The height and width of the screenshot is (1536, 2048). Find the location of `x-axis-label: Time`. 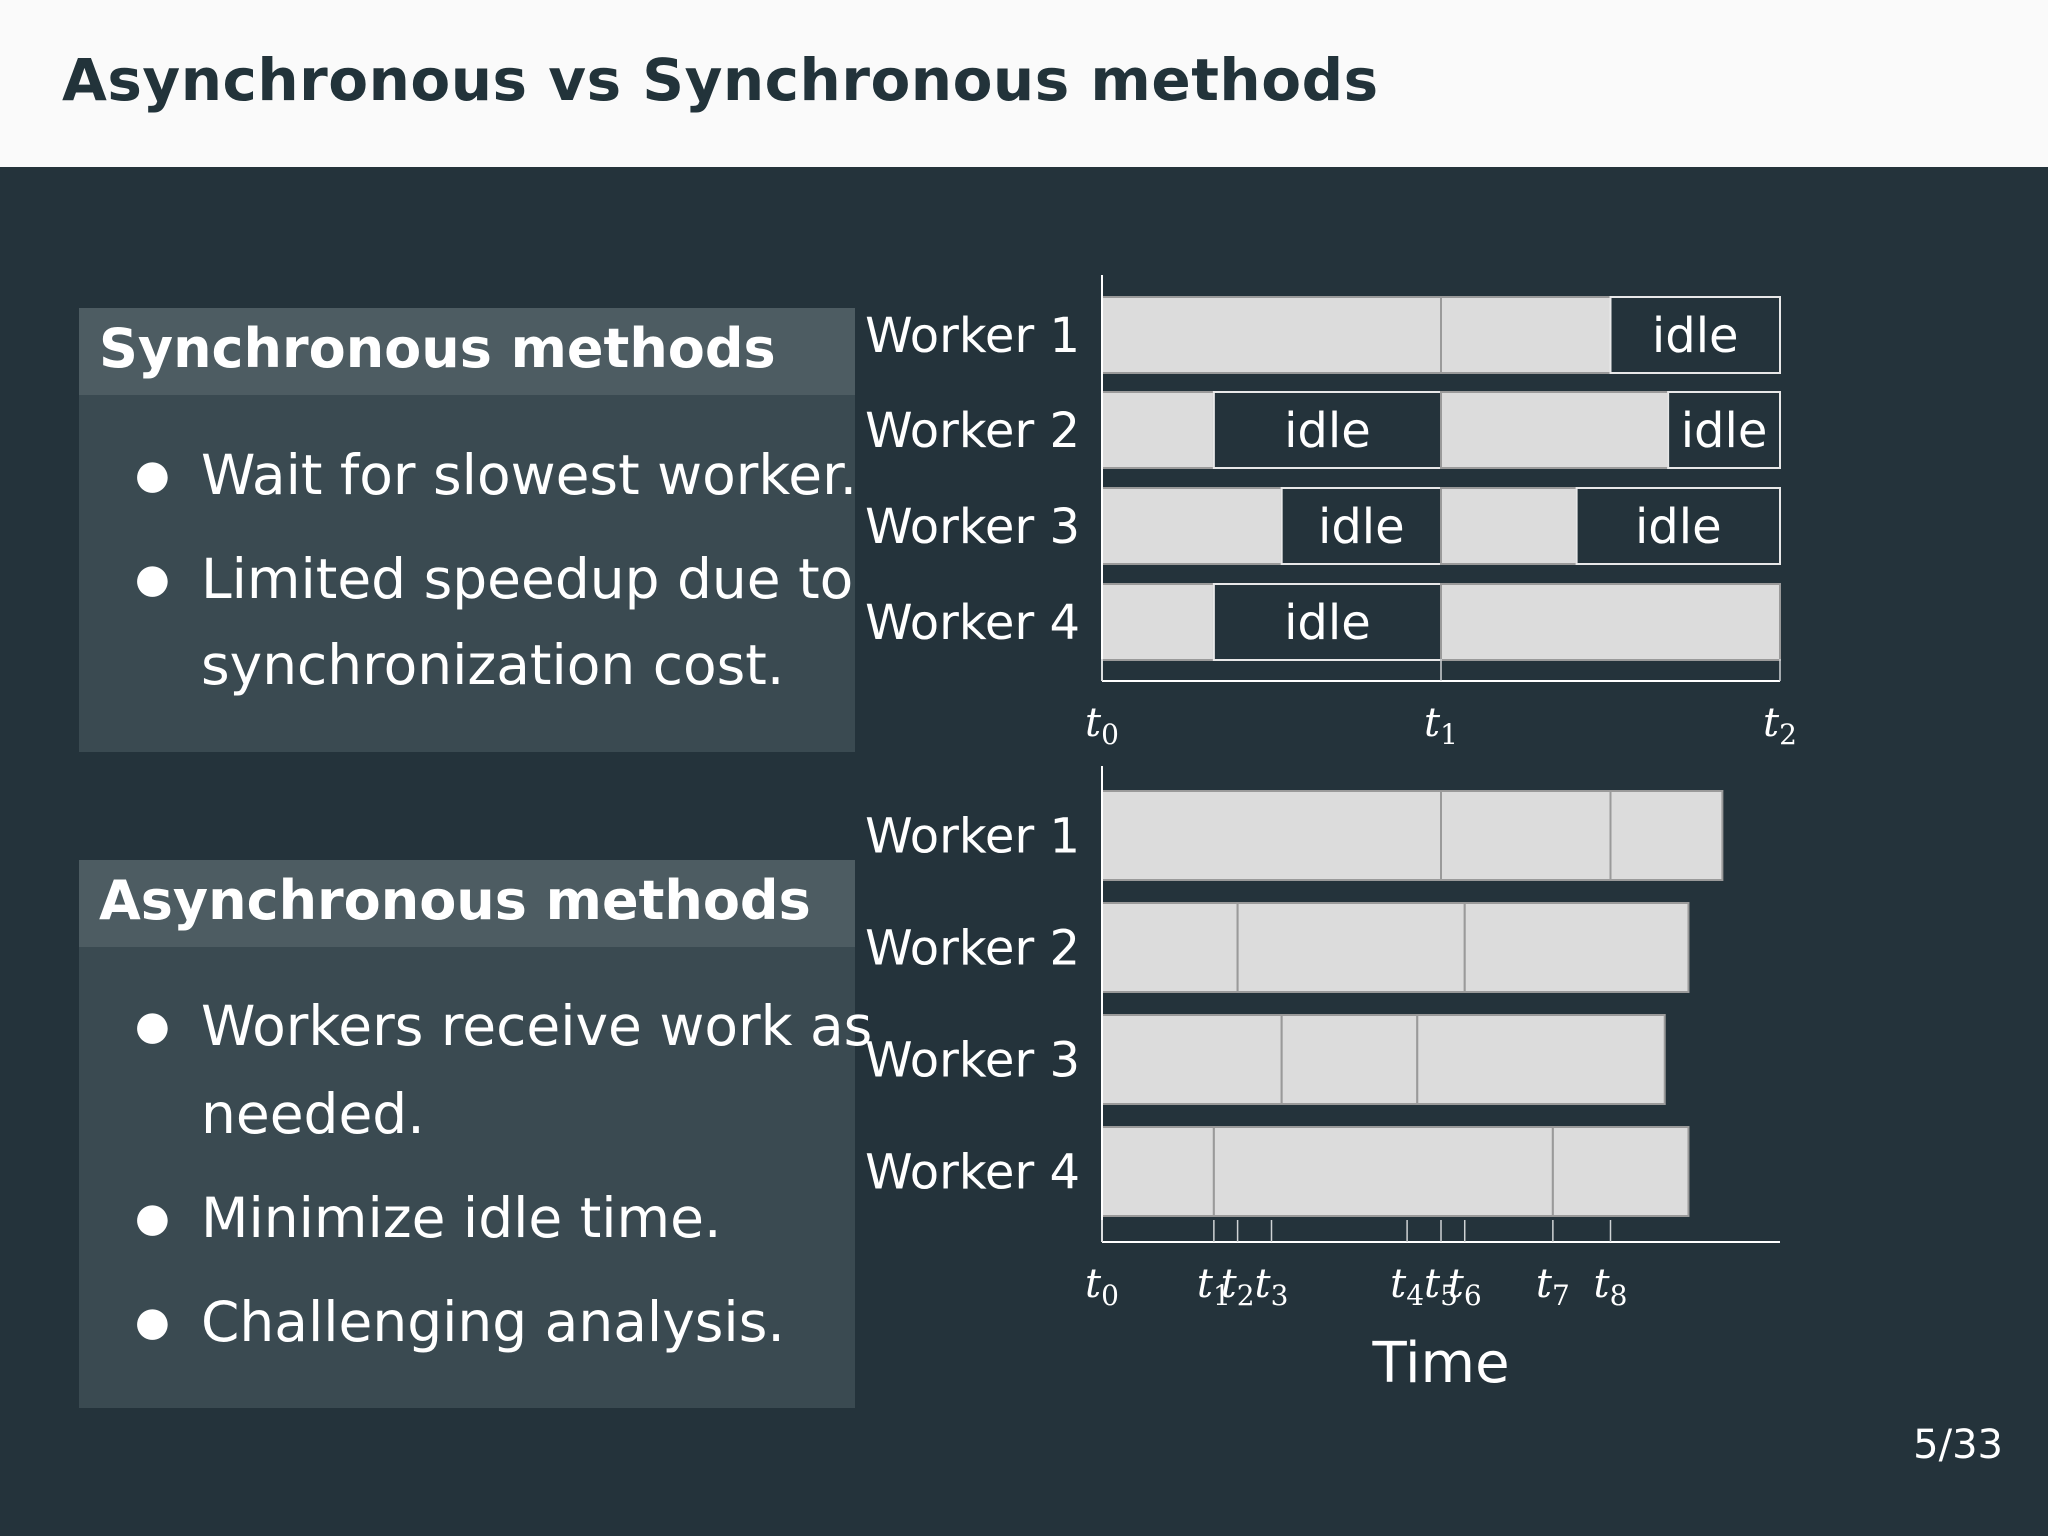

x-axis-label: Time is located at coordinates (1440, 1363).